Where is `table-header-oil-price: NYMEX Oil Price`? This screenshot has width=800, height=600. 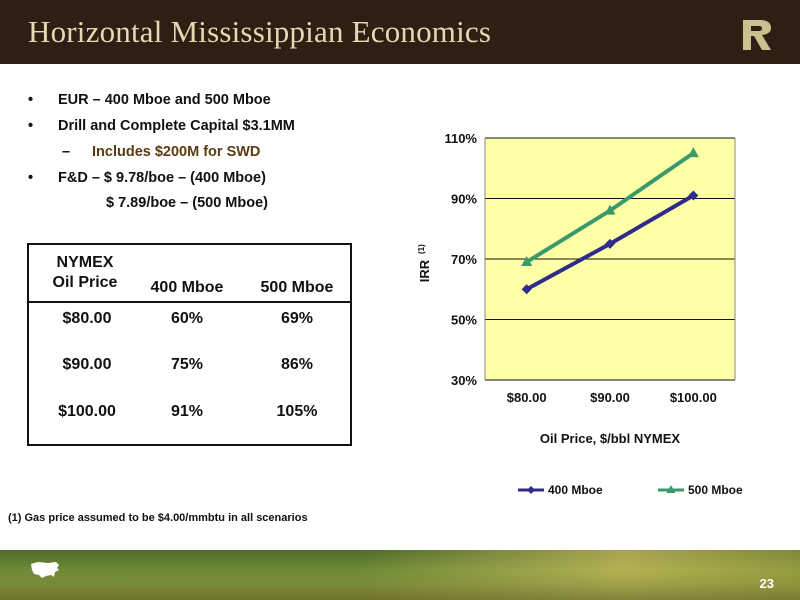
table-header-oil-price: NYMEX Oil Price is located at coordinates (85, 273).